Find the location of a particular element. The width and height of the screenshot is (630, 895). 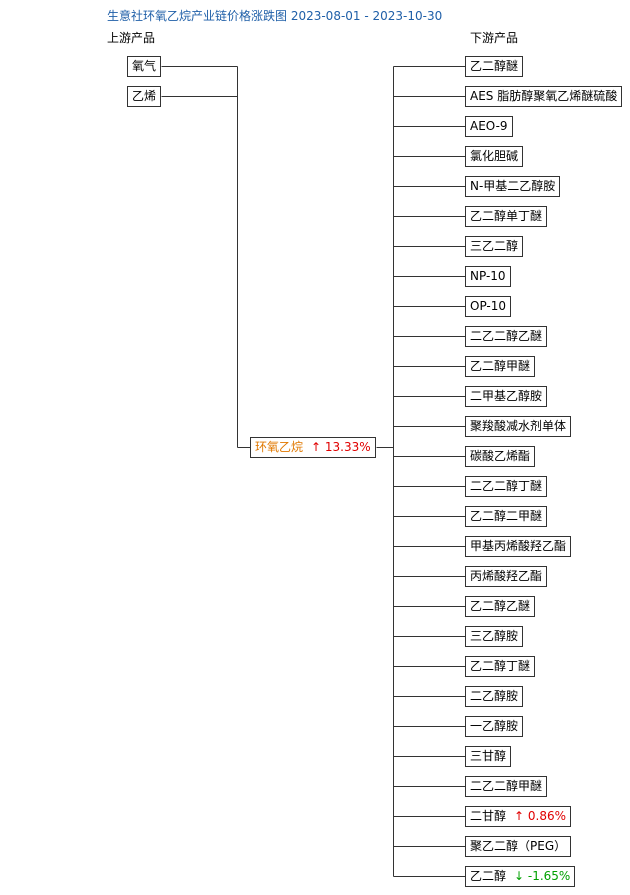

node-label: 二甲基乙醇胺 is located at coordinates (506, 396).